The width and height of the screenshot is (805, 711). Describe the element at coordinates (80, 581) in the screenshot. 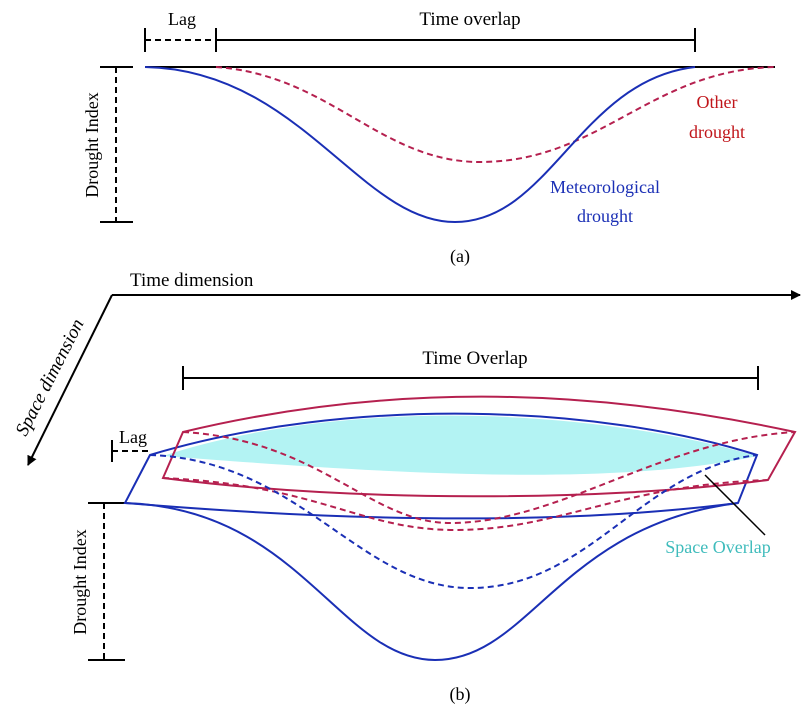

I see `panel-b-y-axis-label: Drought Index` at that location.